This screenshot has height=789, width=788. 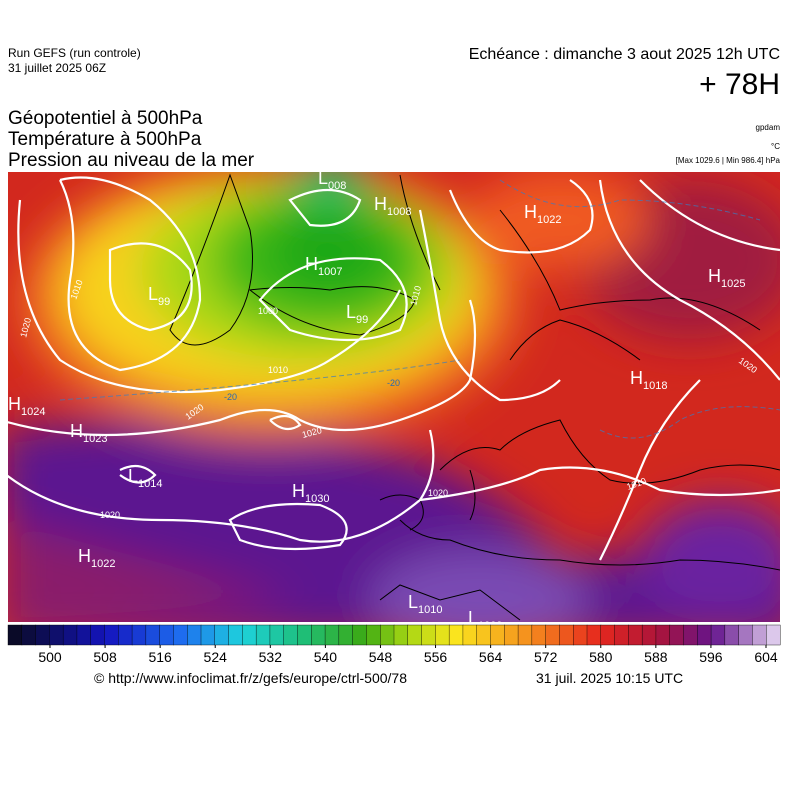 What do you see at coordinates (490, 626) in the screenshot?
I see `center-value: 1009` at bounding box center [490, 626].